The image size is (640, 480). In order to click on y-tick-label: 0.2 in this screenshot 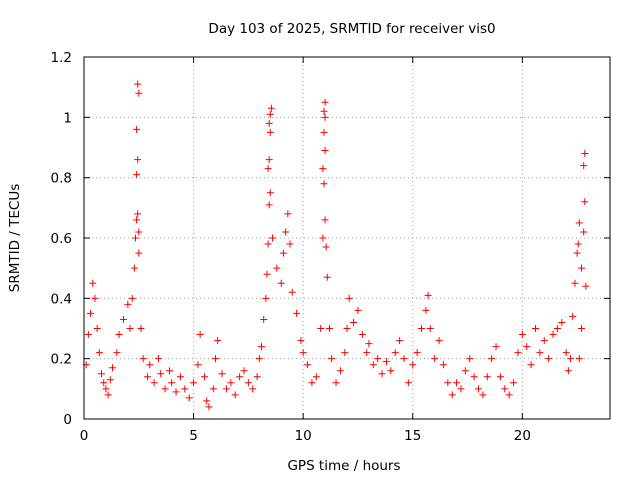, I will do `click(61, 360)`.